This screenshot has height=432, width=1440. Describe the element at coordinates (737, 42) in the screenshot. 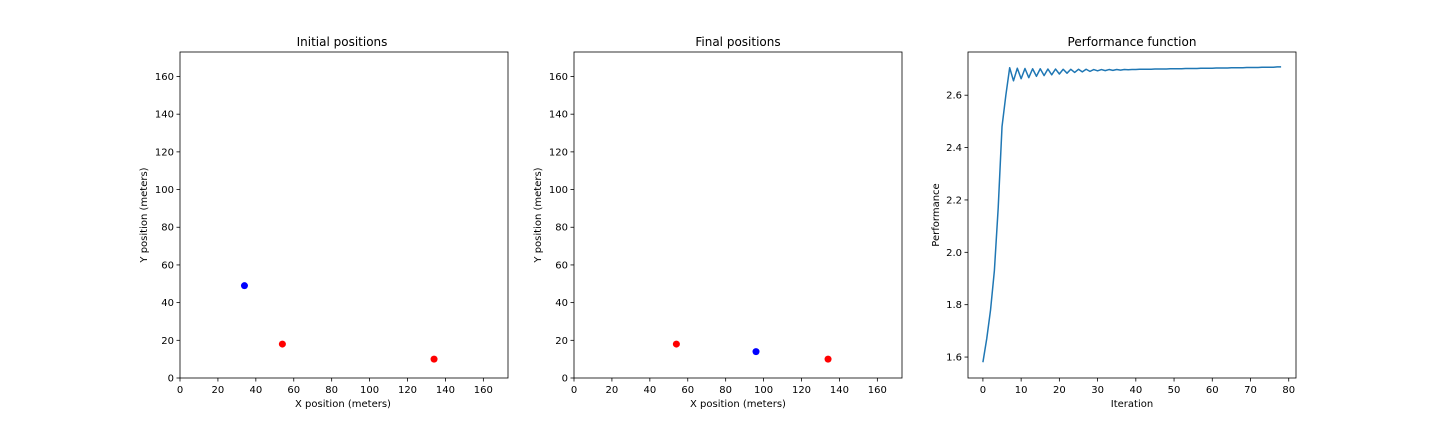

I see `panel-title: Final positions` at that location.